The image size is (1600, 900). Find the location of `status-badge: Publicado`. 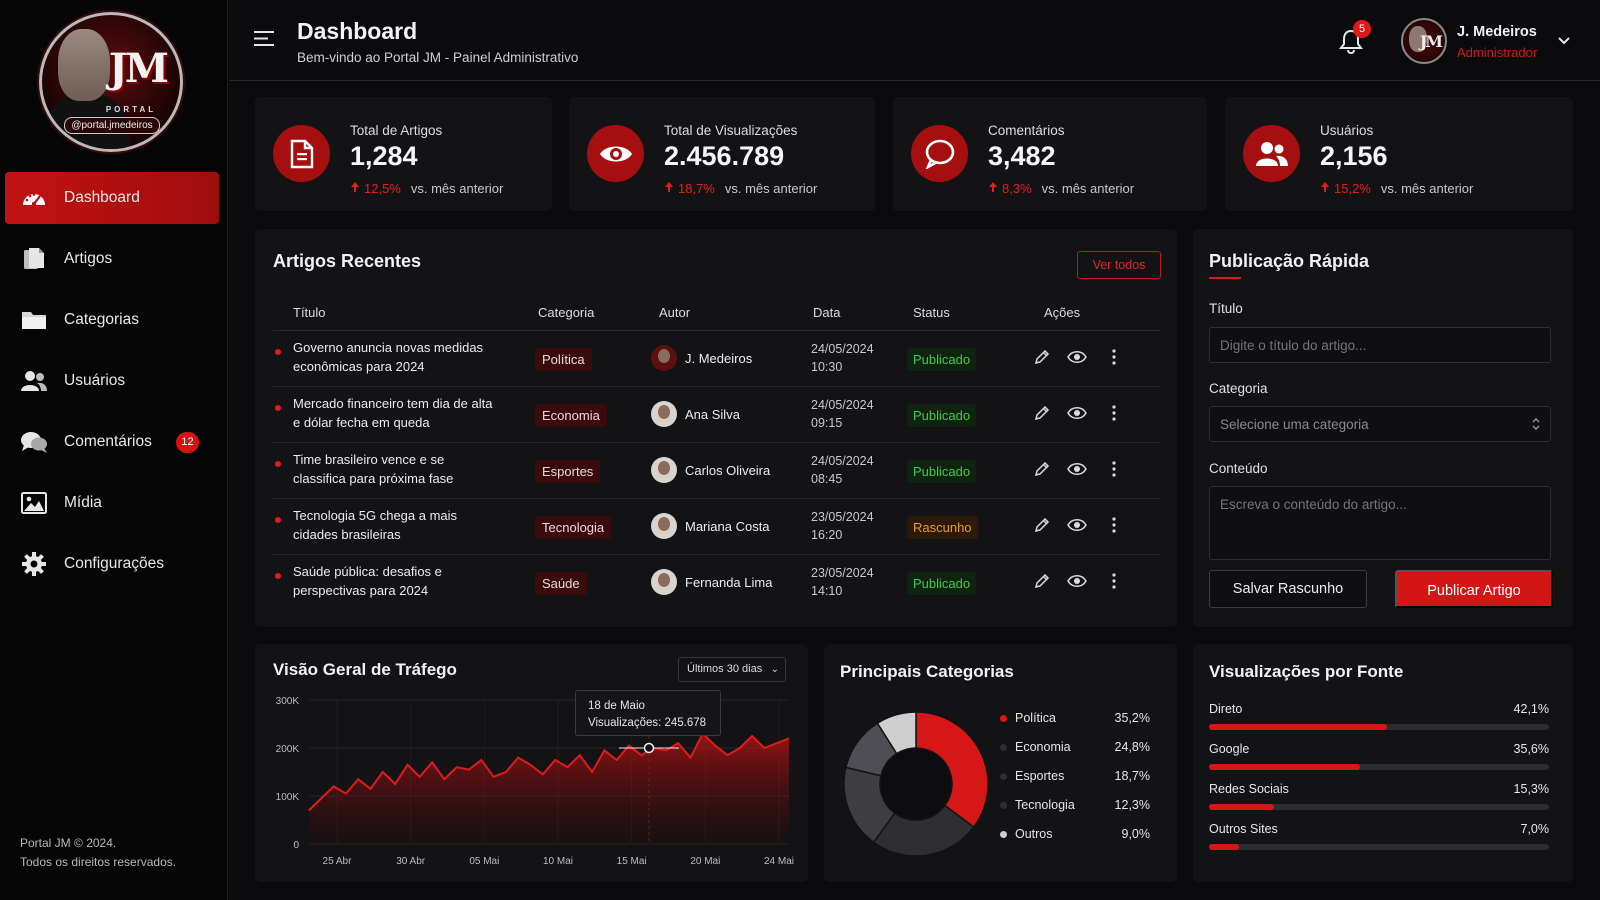

status-badge: Publicado is located at coordinates (942, 471).